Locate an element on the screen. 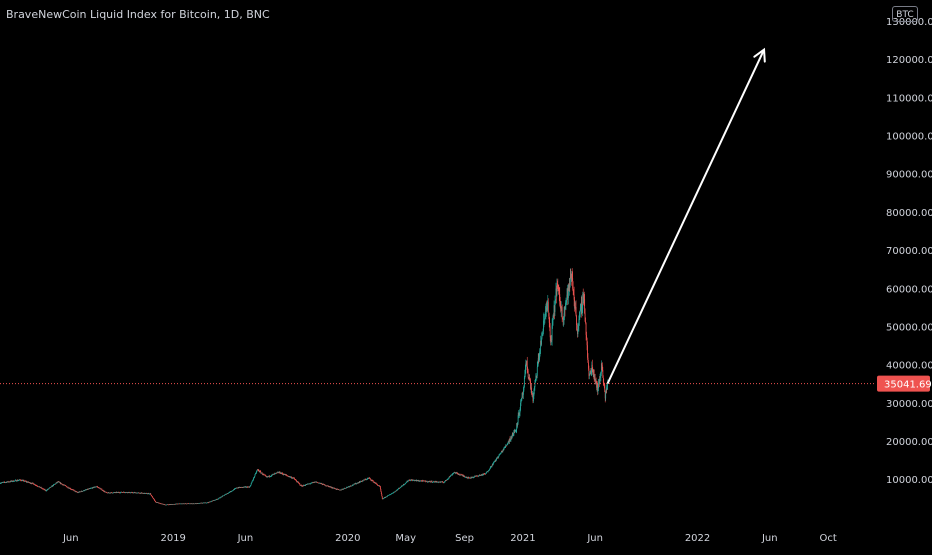  time-tick-label: 2022 is located at coordinates (697, 538).